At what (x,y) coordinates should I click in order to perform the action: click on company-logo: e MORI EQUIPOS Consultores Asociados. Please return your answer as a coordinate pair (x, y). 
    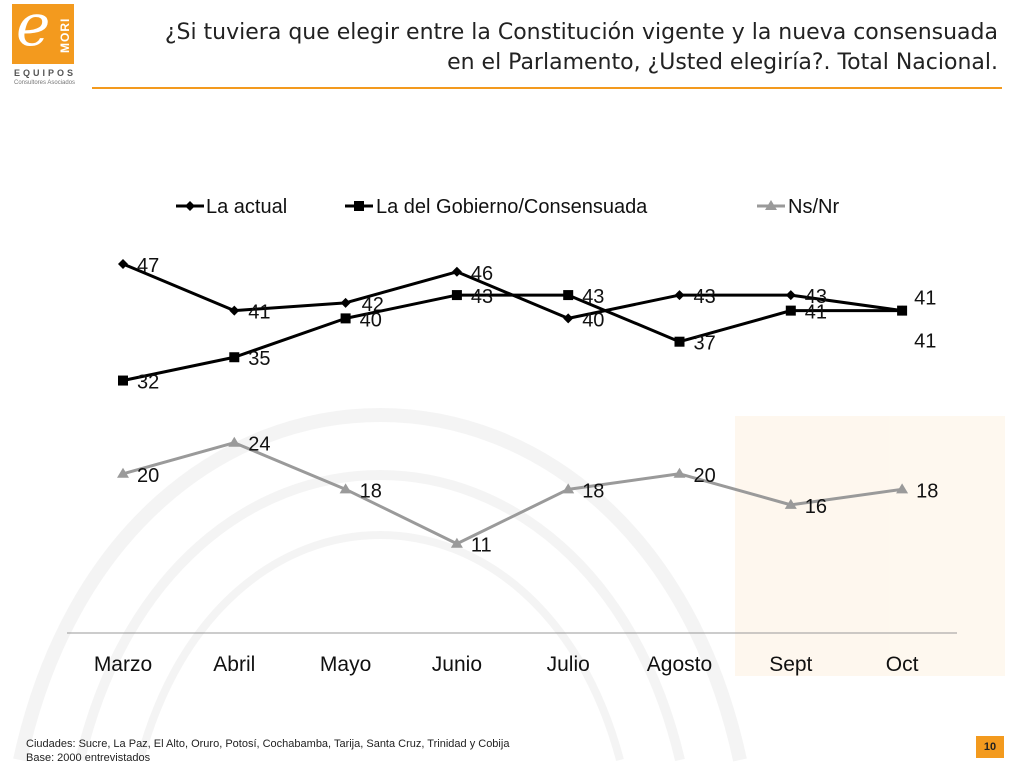
    Looking at the image, I should click on (48, 44).